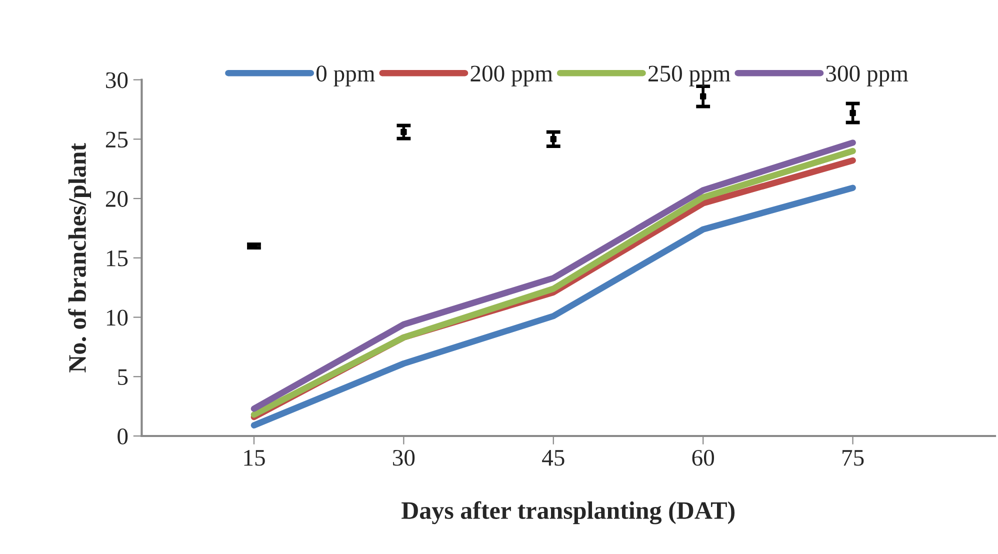  I want to click on y-tick-label: 30, so click(117, 80).